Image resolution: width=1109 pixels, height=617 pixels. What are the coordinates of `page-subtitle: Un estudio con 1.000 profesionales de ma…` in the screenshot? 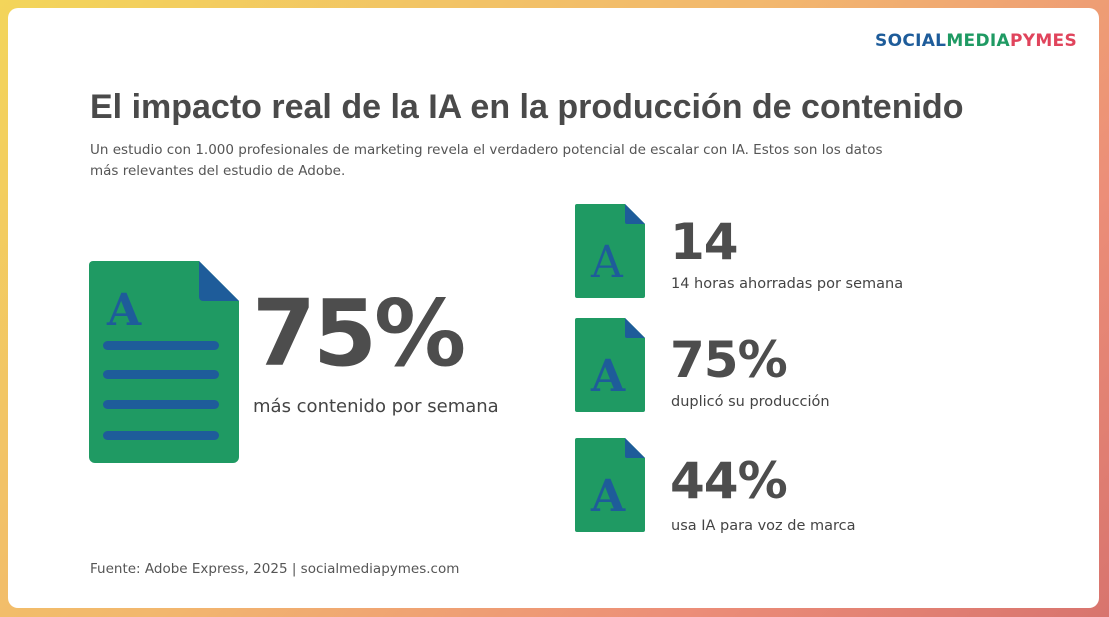 It's located at (486, 160).